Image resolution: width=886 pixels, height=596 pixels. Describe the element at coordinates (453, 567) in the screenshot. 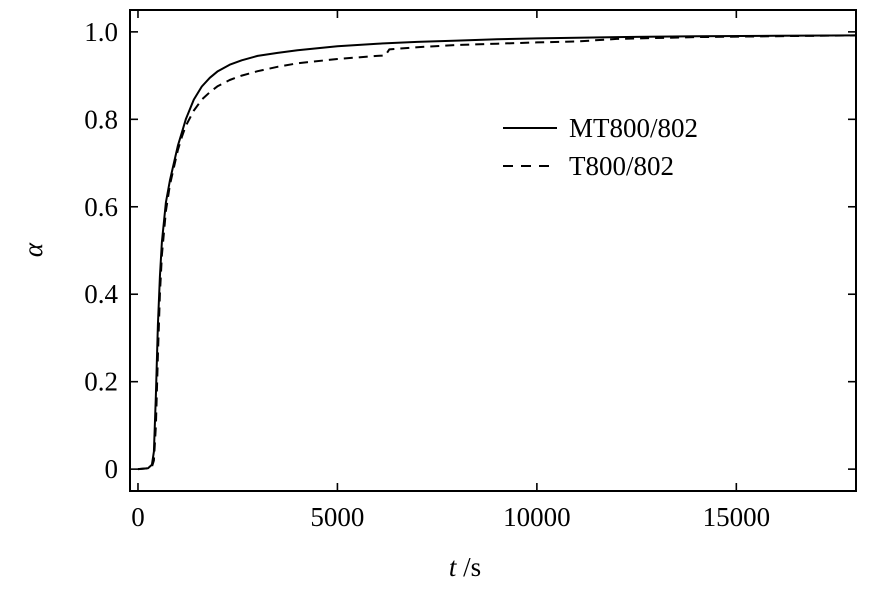

I see `x-axis-label-variable: t` at that location.